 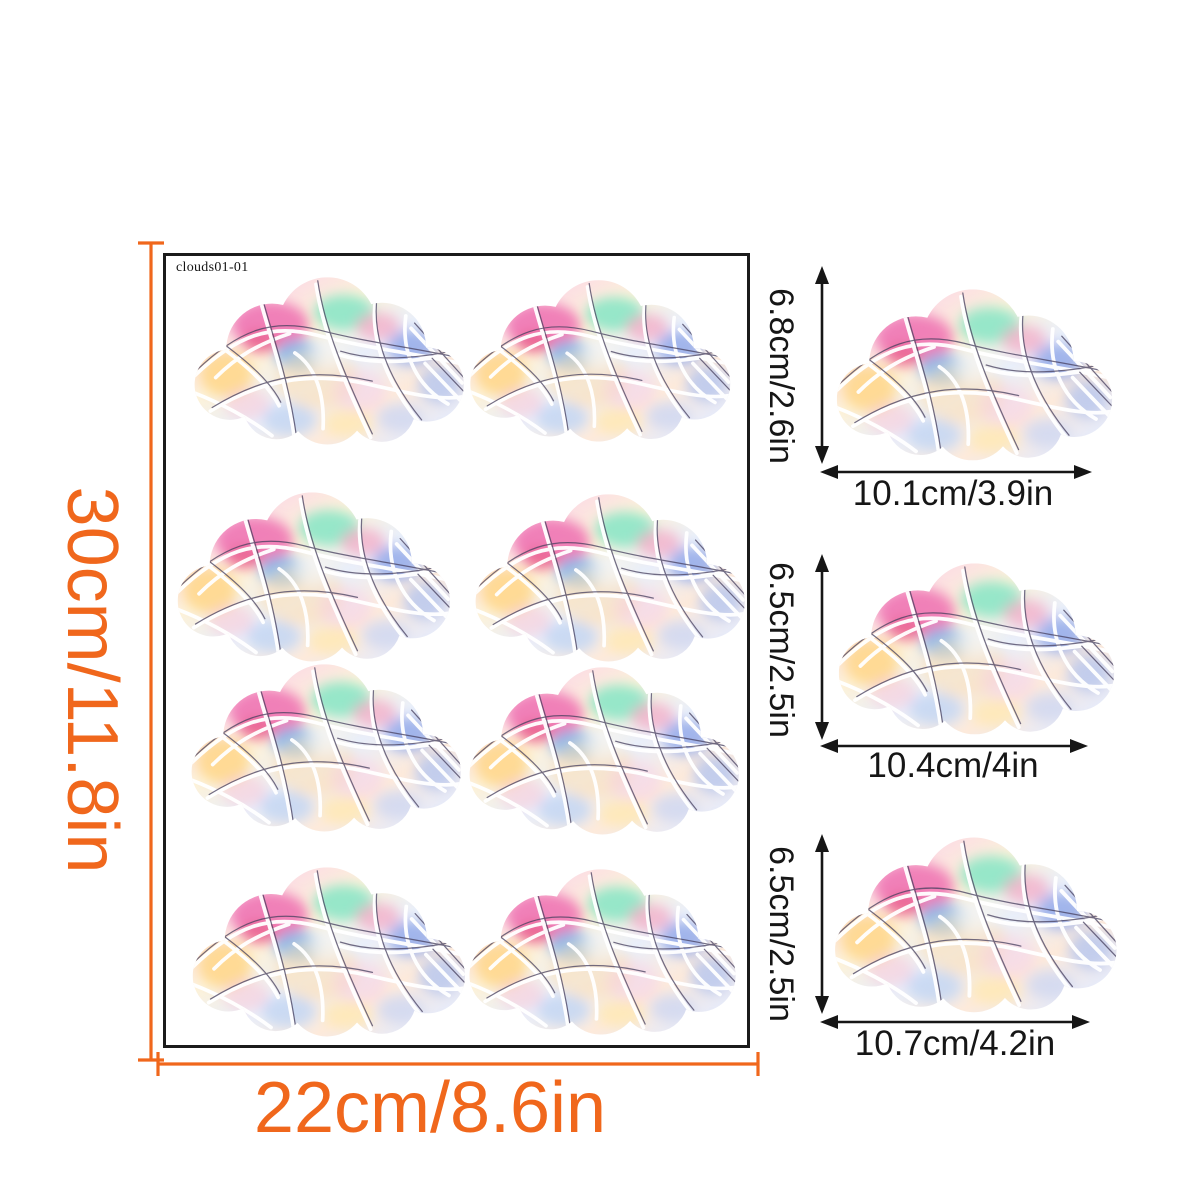 What do you see at coordinates (822, 647) in the screenshot?
I see `cloud2-height-arrow` at bounding box center [822, 647].